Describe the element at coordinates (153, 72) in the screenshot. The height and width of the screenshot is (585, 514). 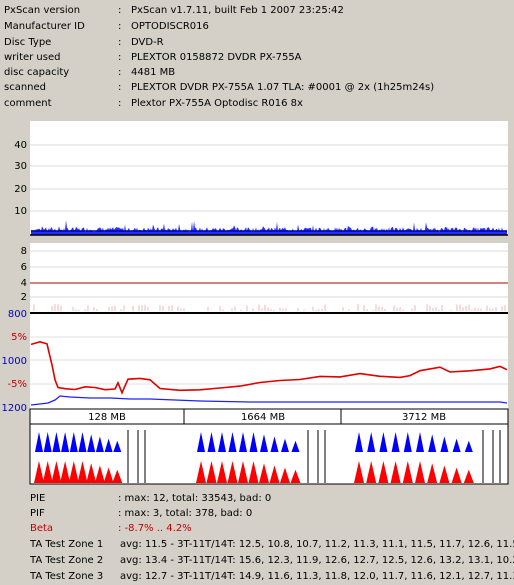
I see `info-value: 4481 MB` at that location.